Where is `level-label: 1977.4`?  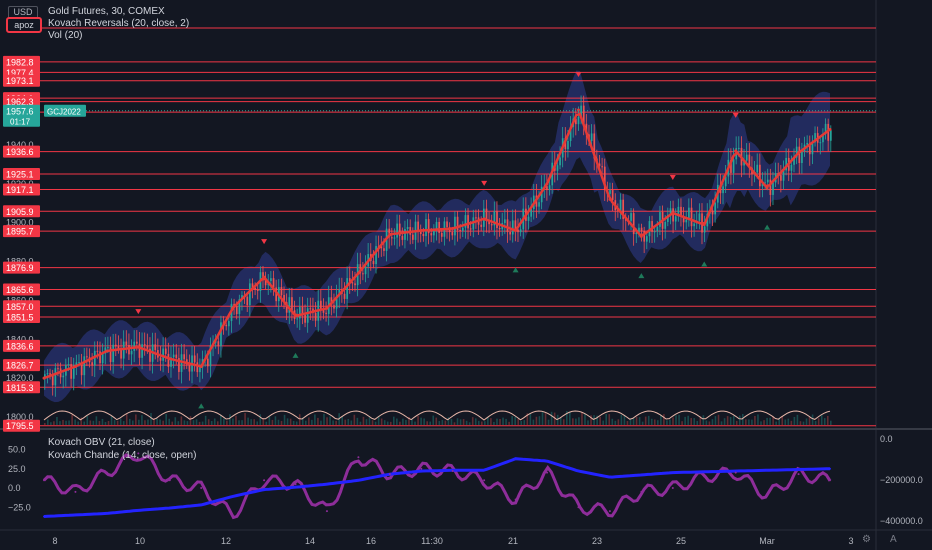 level-label: 1977.4 is located at coordinates (20, 73).